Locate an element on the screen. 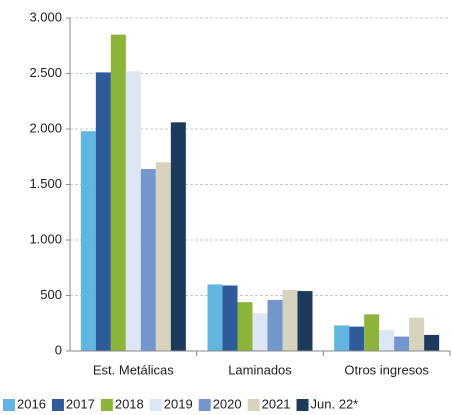 Image resolution: width=453 pixels, height=415 pixels. y-tick-label: 1.500 is located at coordinates (45, 183).